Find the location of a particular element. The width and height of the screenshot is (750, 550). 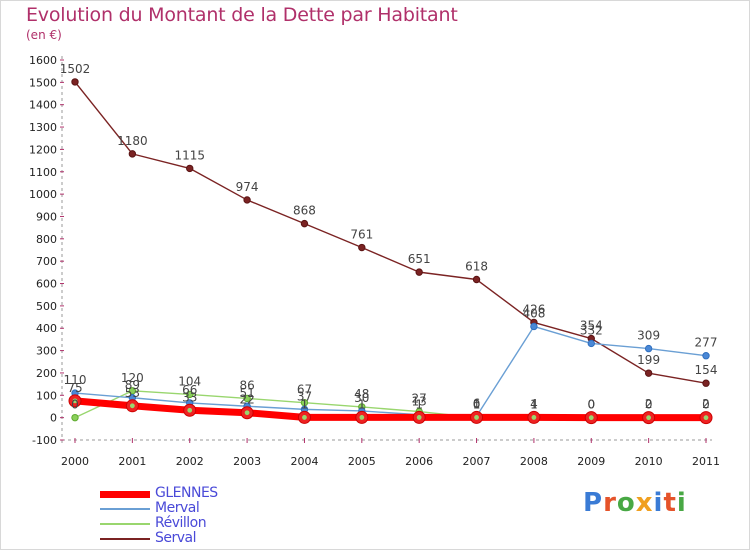

data-label: 1502 is located at coordinates (75, 69).